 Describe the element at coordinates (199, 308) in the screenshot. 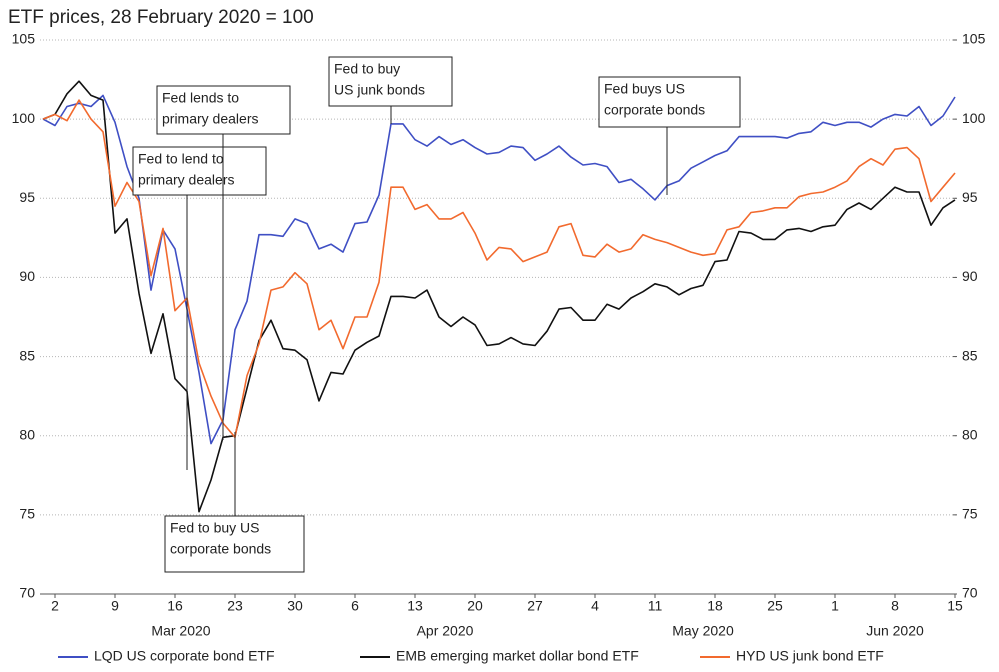

I see `annotation: Fed to lend to primary dealers` at that location.